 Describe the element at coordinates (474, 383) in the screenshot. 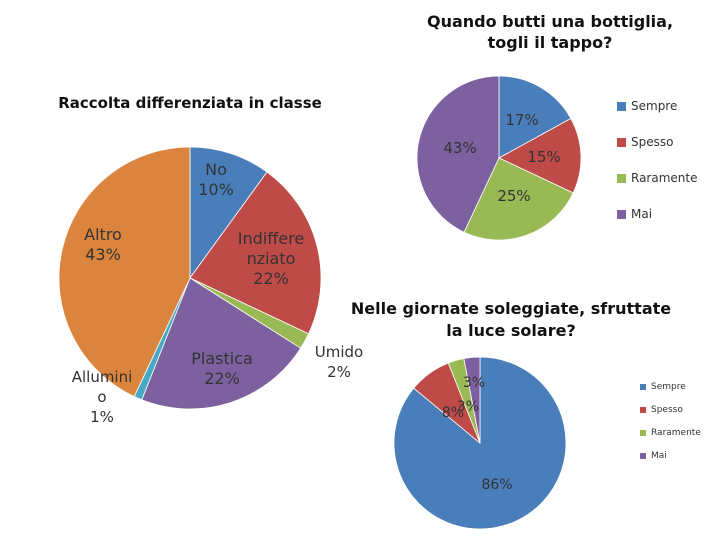

I see `data-label-raramente: 3%` at that location.